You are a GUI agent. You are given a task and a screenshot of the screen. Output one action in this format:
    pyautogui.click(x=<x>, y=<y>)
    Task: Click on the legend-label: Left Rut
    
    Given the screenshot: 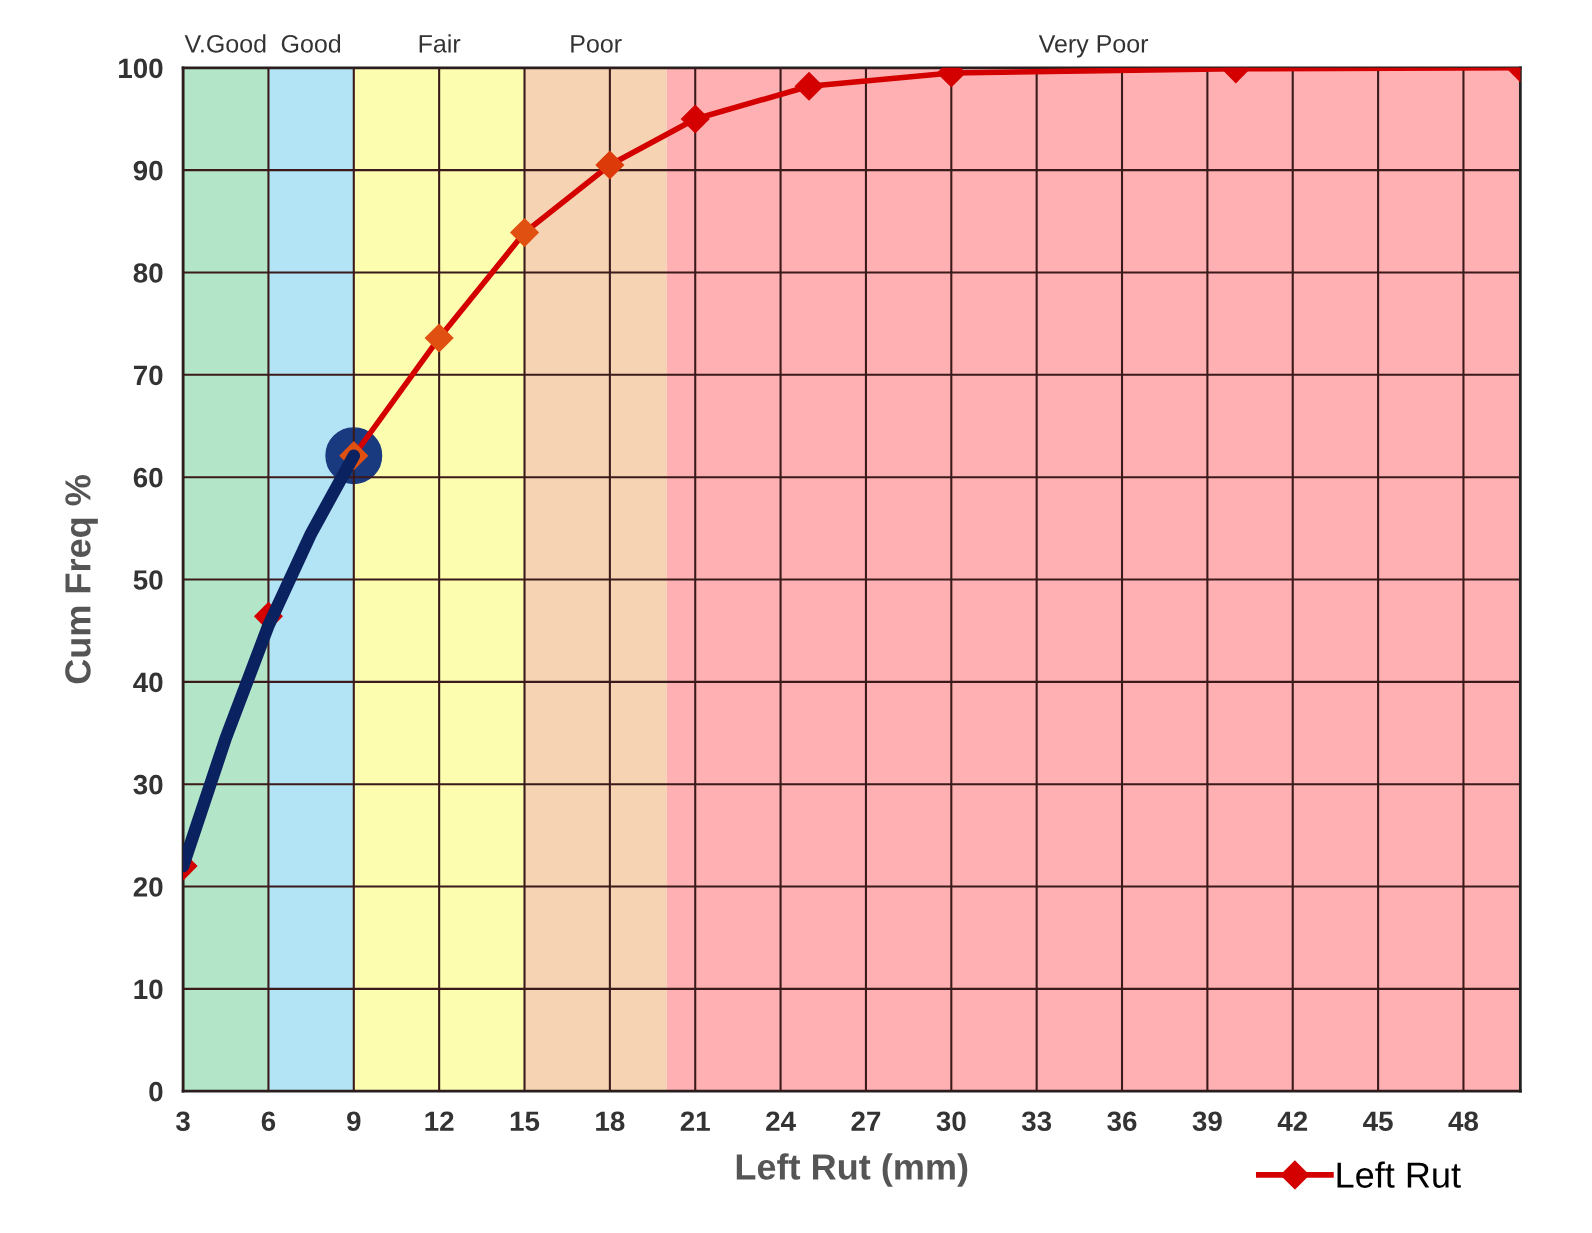 What is the action you would take?
    pyautogui.click(x=1399, y=1174)
    